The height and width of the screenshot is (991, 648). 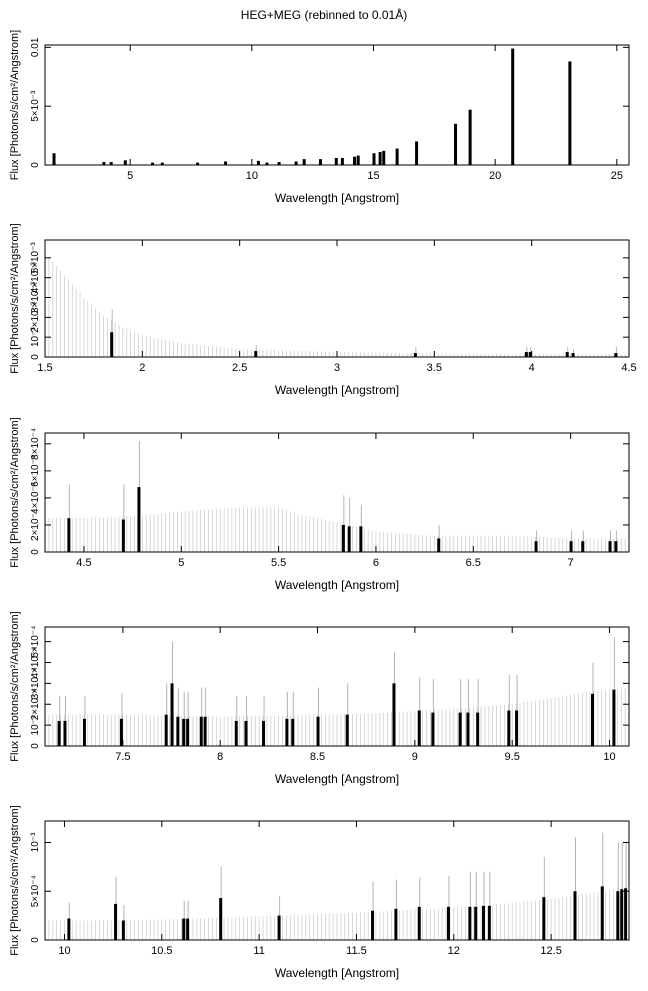 What do you see at coordinates (364, 333) in the screenshot?
I see `error-whiskers` at bounding box center [364, 333].